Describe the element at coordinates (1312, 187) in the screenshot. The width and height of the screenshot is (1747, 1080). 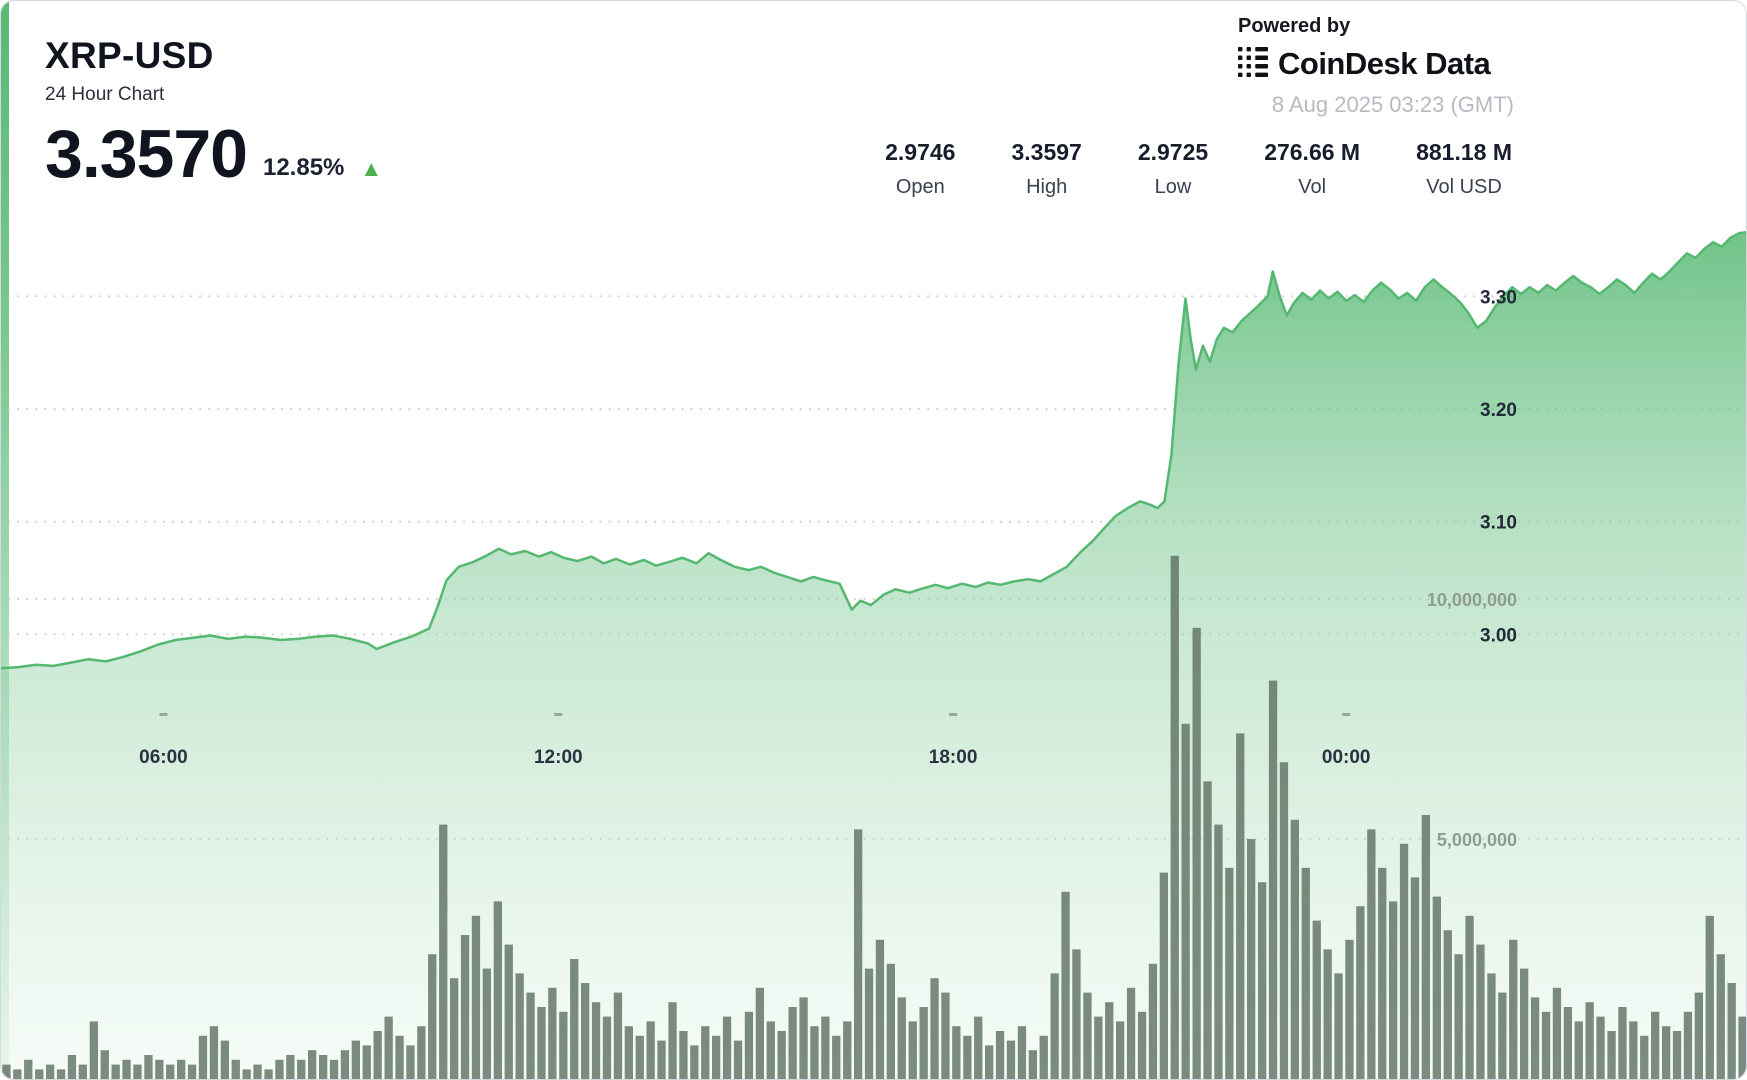
I see `stat-vol-label: Vol` at that location.